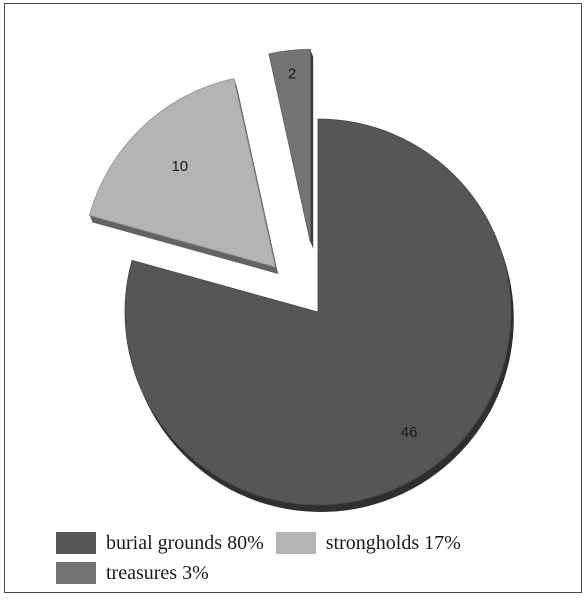  What do you see at coordinates (393, 542) in the screenshot?
I see `legend-label-strongholds: strongholds 17%` at bounding box center [393, 542].